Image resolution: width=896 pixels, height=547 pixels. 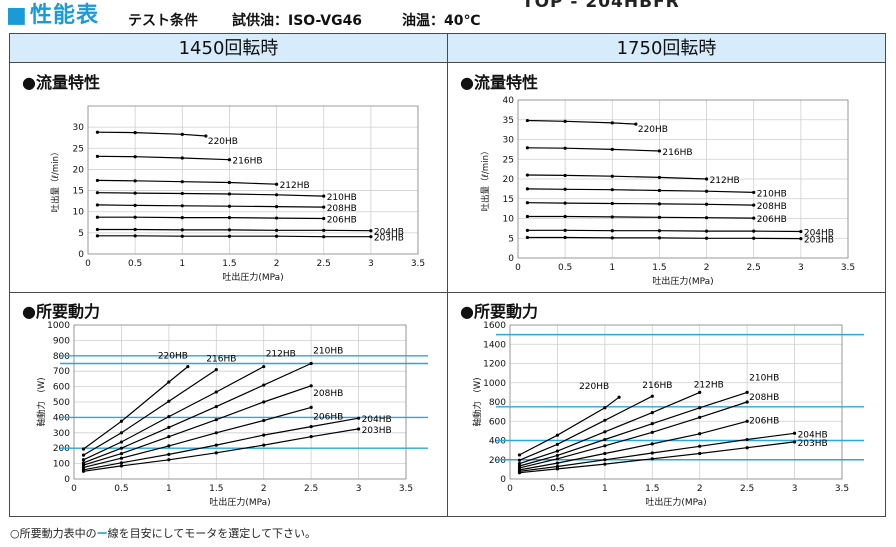 I want to click on y-tick-label: 15, so click(x=78, y=192).